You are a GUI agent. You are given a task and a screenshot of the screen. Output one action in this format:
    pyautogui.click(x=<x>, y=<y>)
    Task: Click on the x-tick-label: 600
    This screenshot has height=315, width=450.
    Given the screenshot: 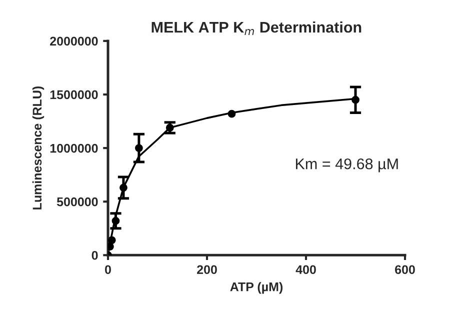 What is the action you would take?
    pyautogui.click(x=405, y=269)
    